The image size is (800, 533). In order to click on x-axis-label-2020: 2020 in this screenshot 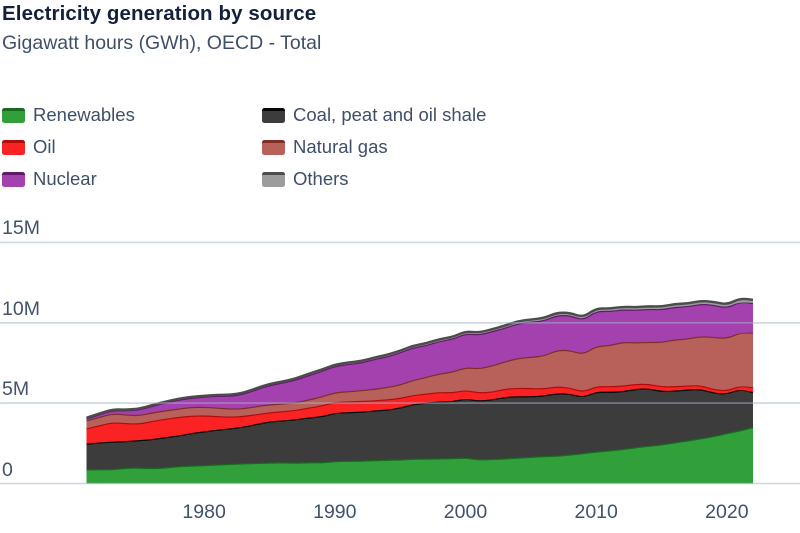, I will do `click(727, 512)`.